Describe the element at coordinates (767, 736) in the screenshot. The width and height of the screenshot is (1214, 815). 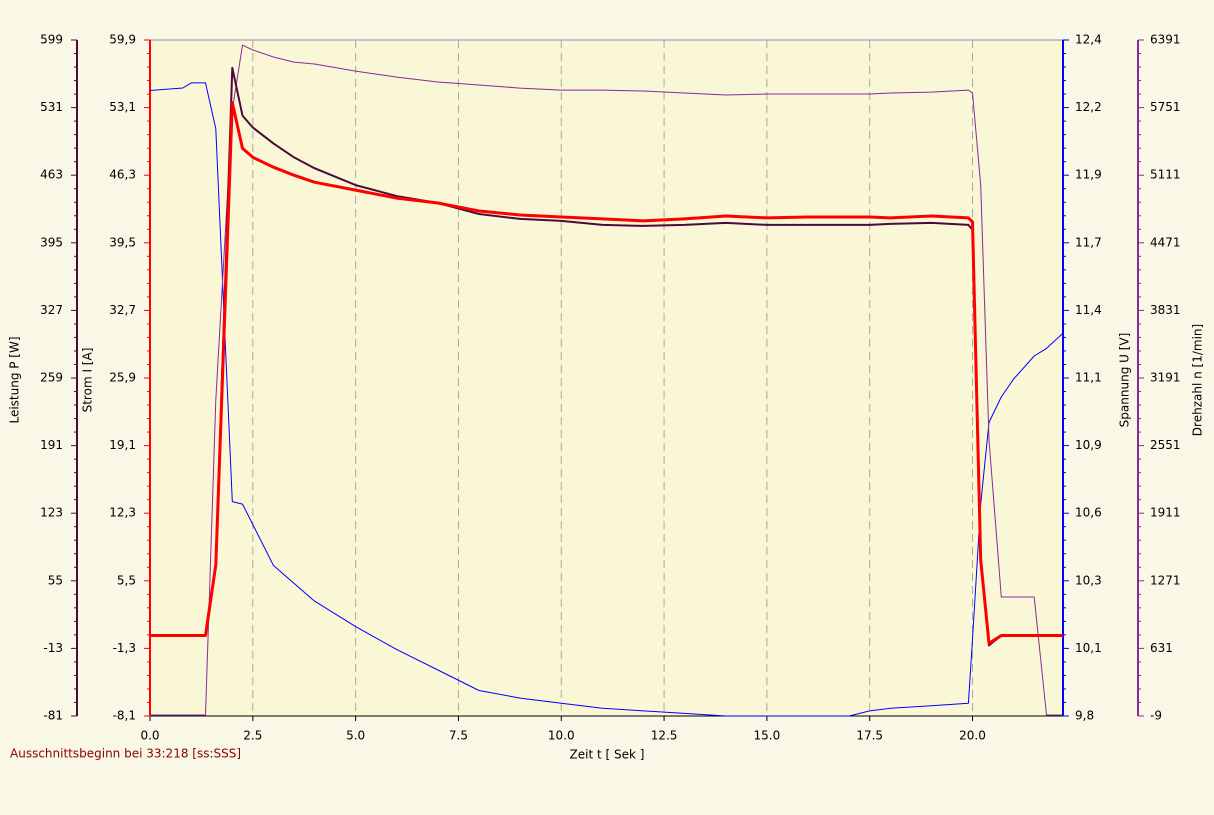
I see `x-tick-label: 15.0` at that location.